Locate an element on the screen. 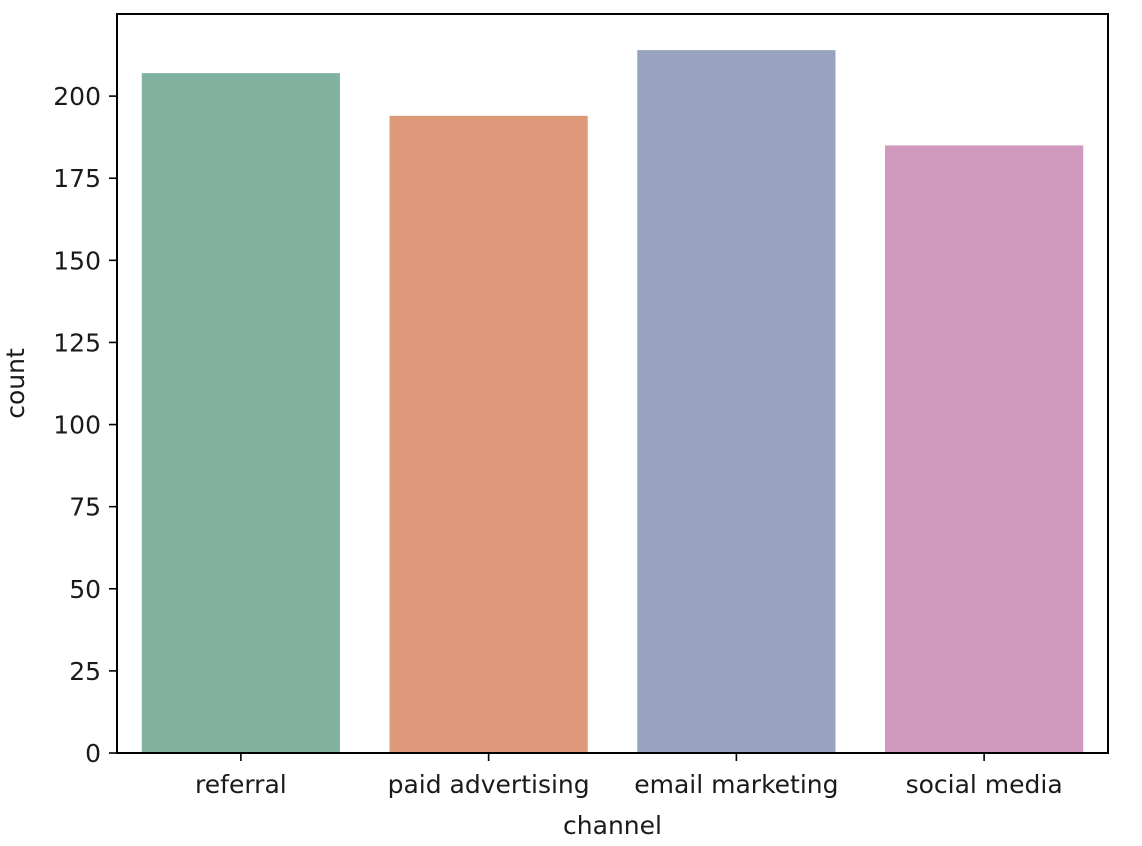  bar-email-marketing is located at coordinates (736, 401).